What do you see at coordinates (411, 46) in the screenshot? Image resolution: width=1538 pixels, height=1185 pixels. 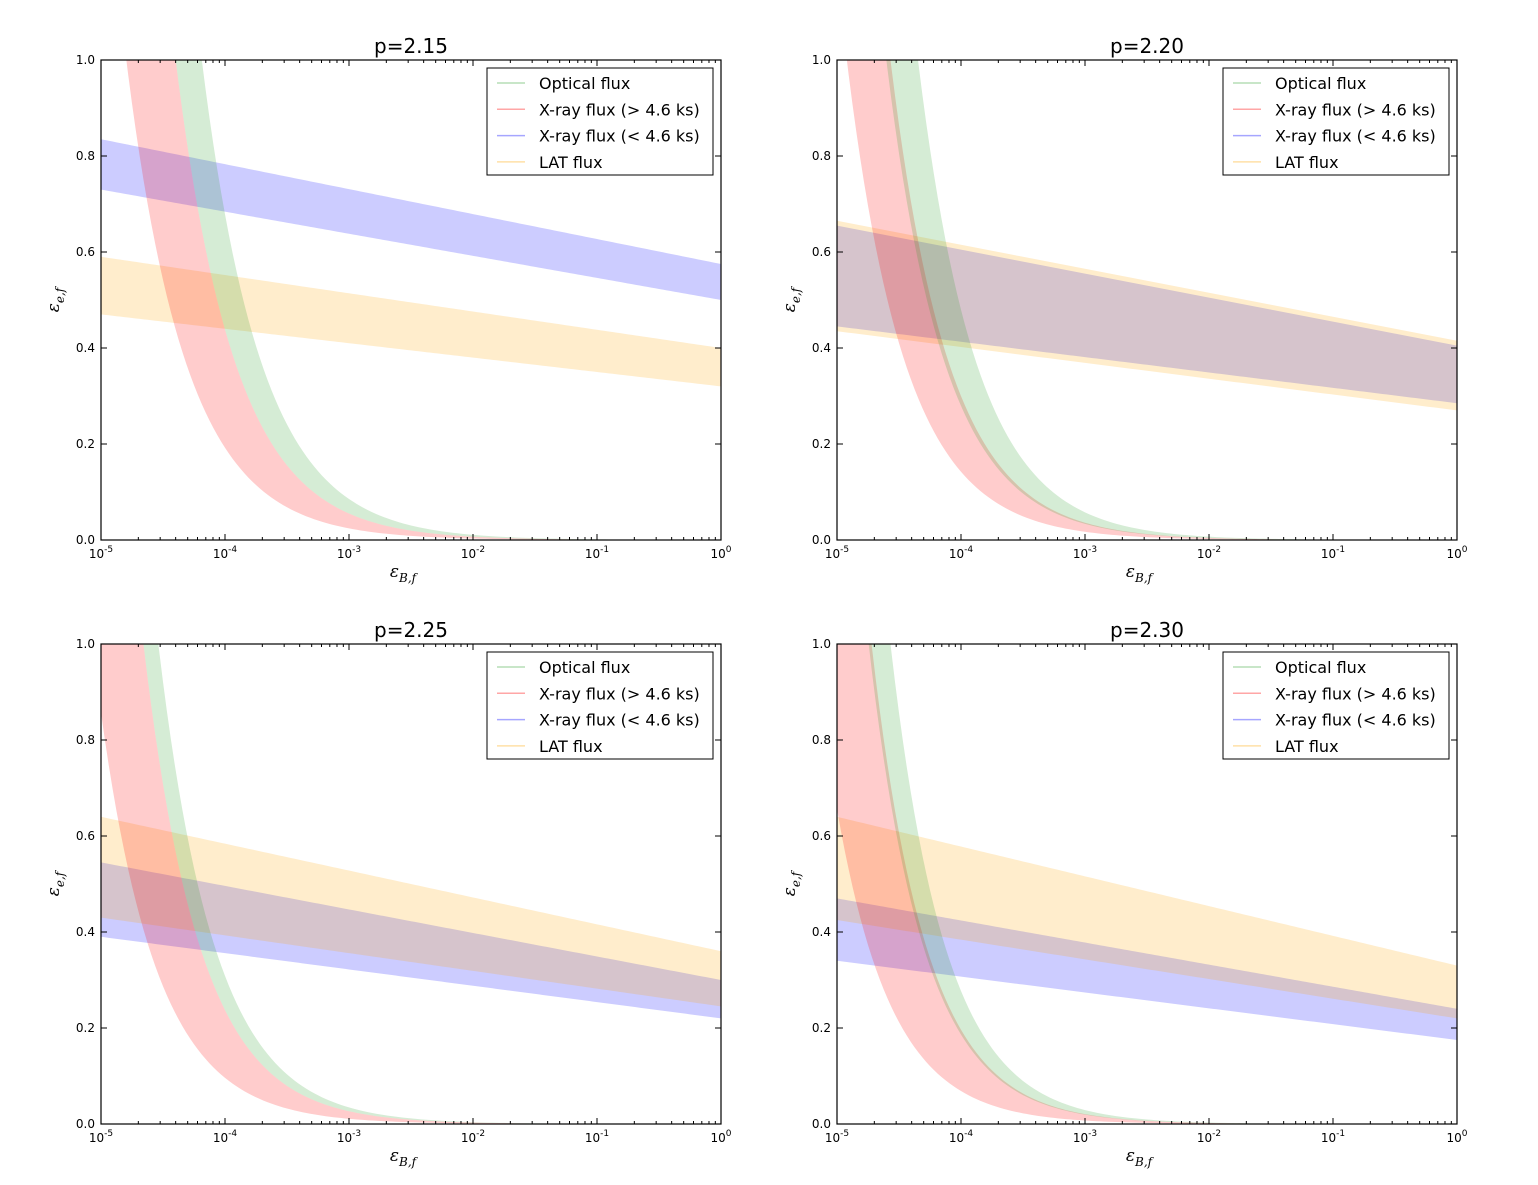 I see `subplot-title: p=2.15` at bounding box center [411, 46].